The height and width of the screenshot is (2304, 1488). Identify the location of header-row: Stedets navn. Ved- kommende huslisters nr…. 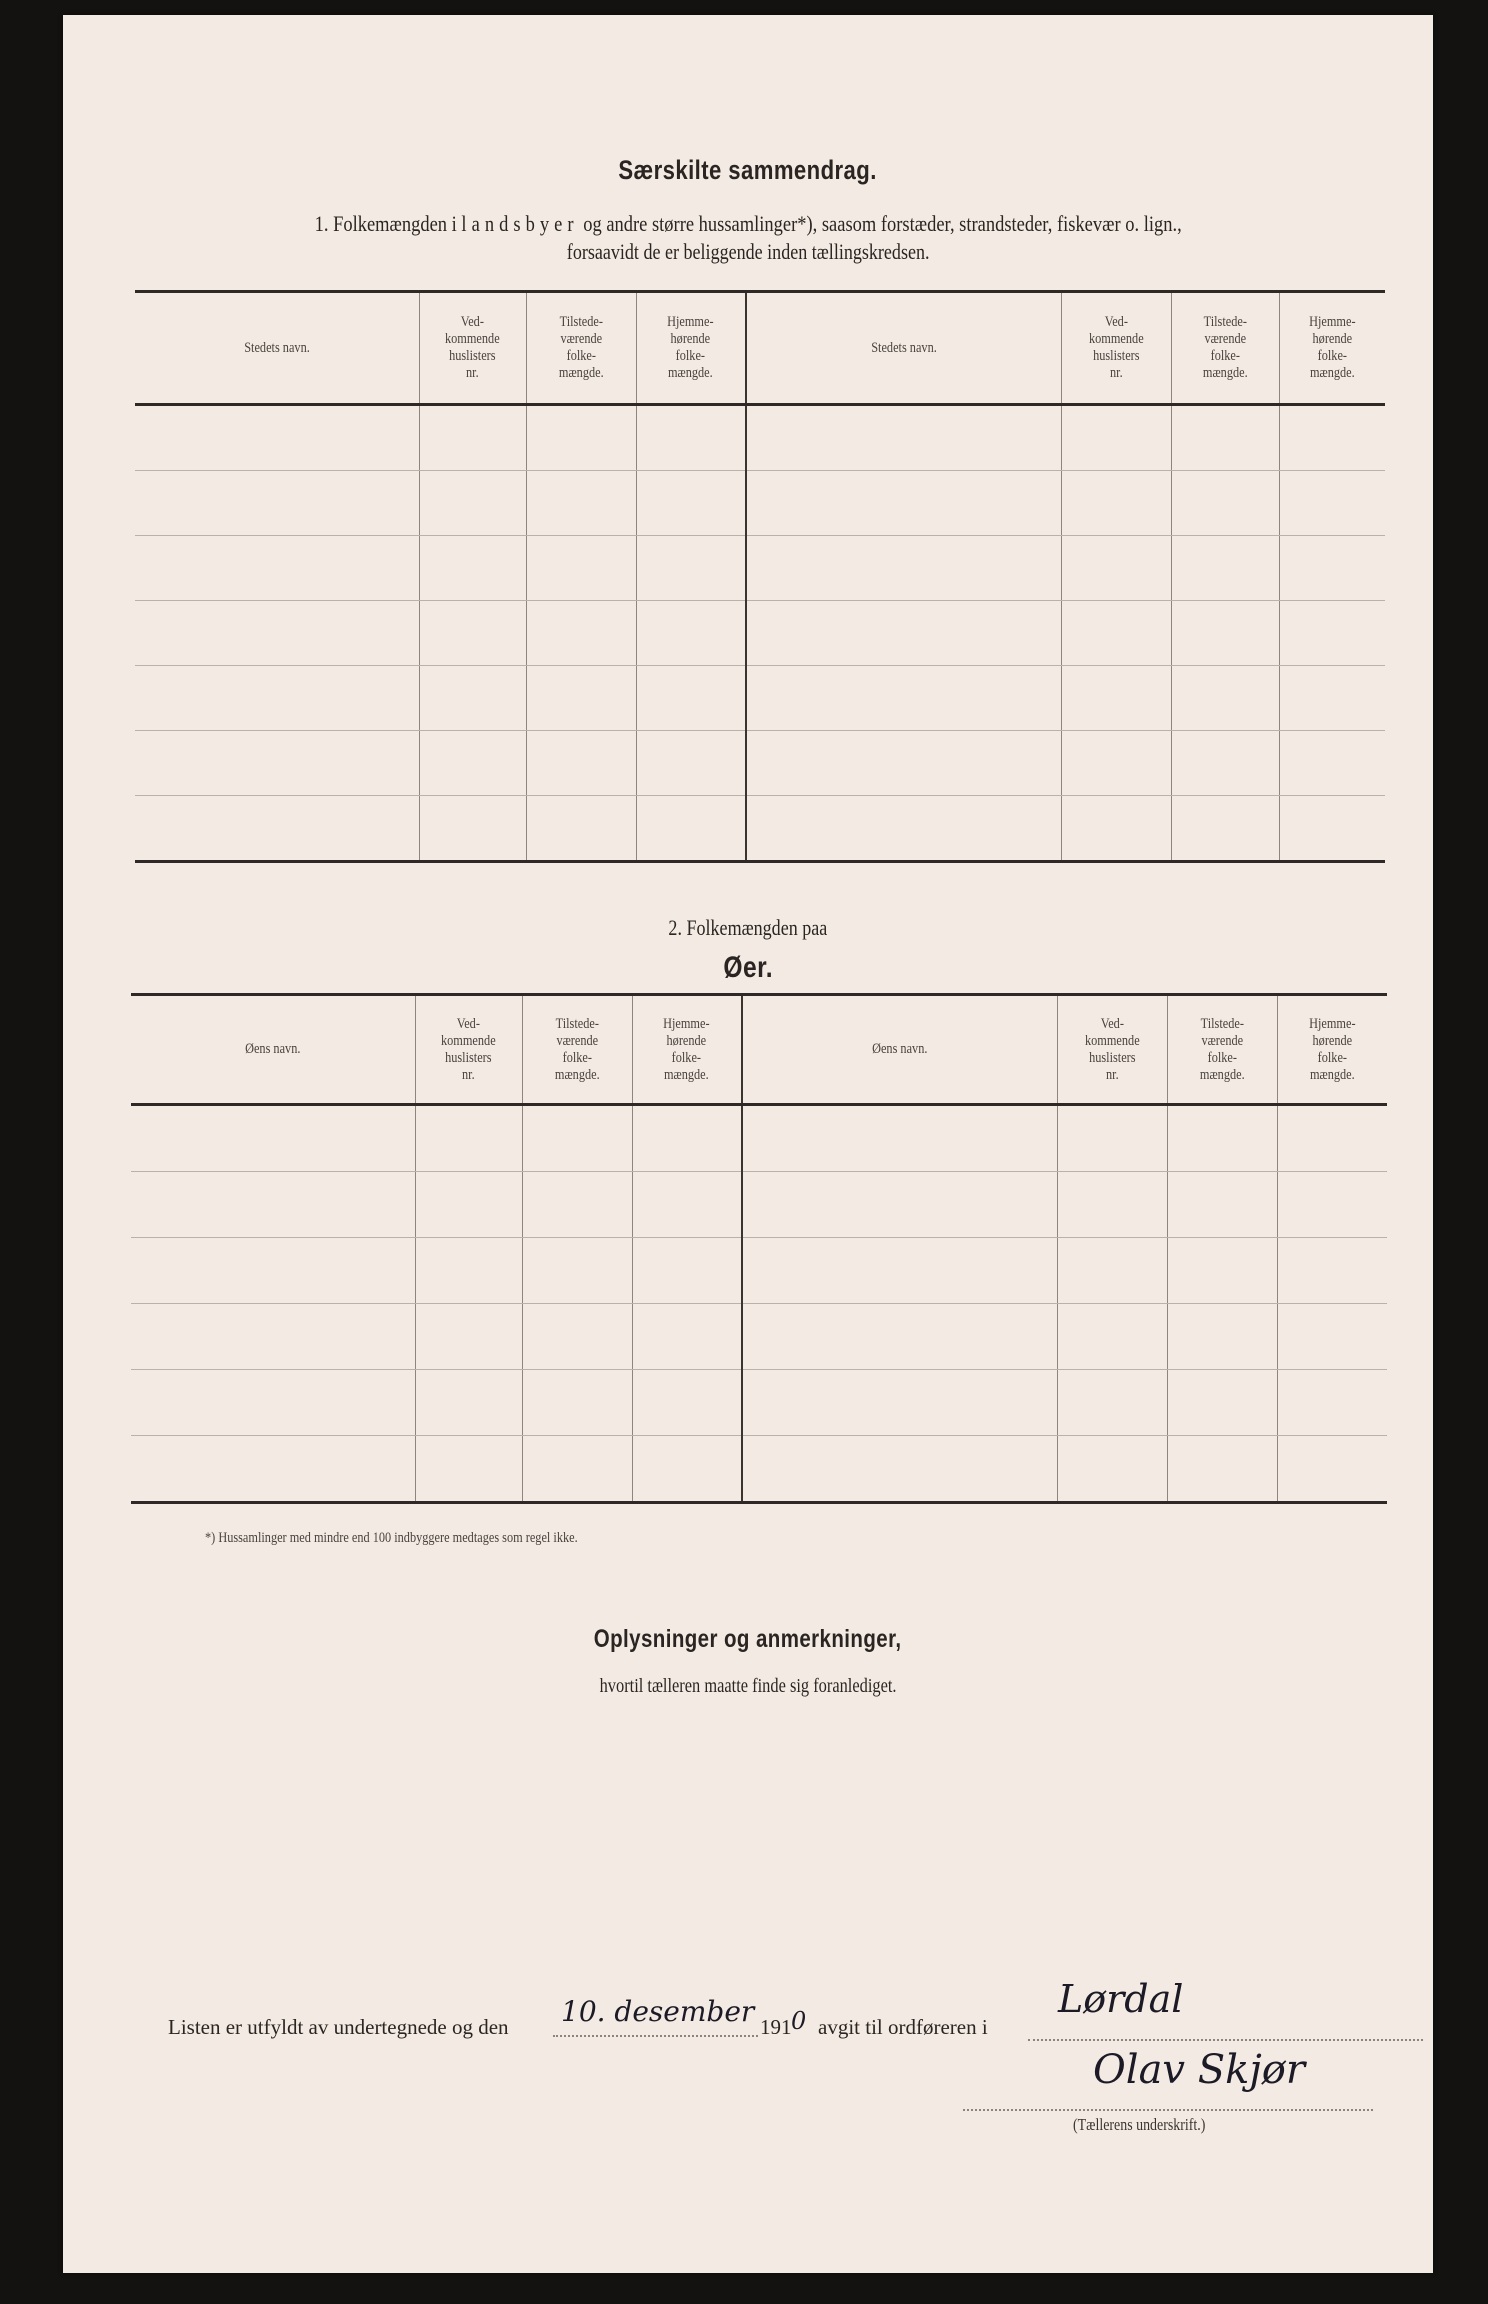
(760, 348).